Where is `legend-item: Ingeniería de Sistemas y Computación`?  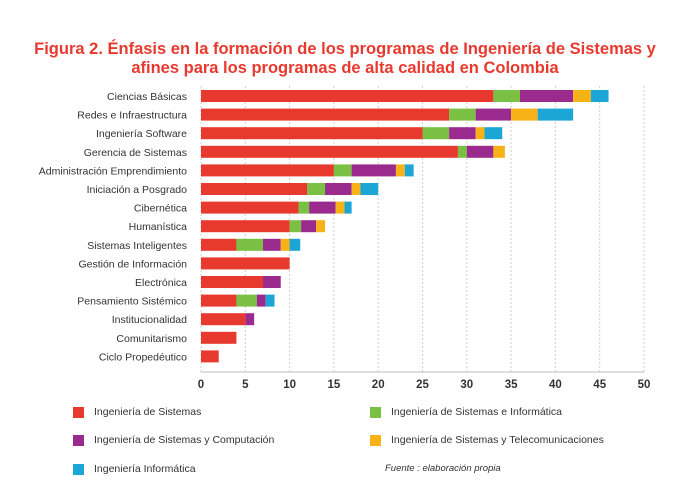 legend-item: Ingeniería de Sistemas y Computación is located at coordinates (173, 440).